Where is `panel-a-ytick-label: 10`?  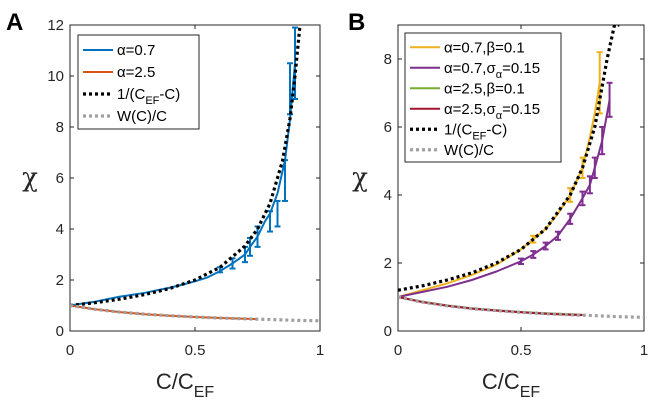 panel-a-ytick-label: 10 is located at coordinates (55, 76).